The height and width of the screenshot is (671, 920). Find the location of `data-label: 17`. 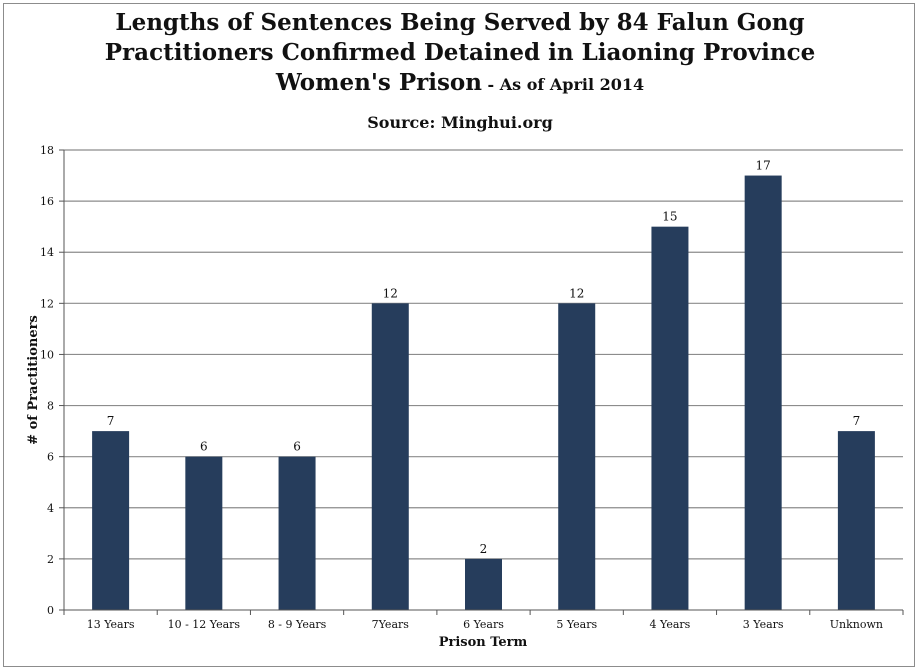

data-label: 17 is located at coordinates (763, 166).